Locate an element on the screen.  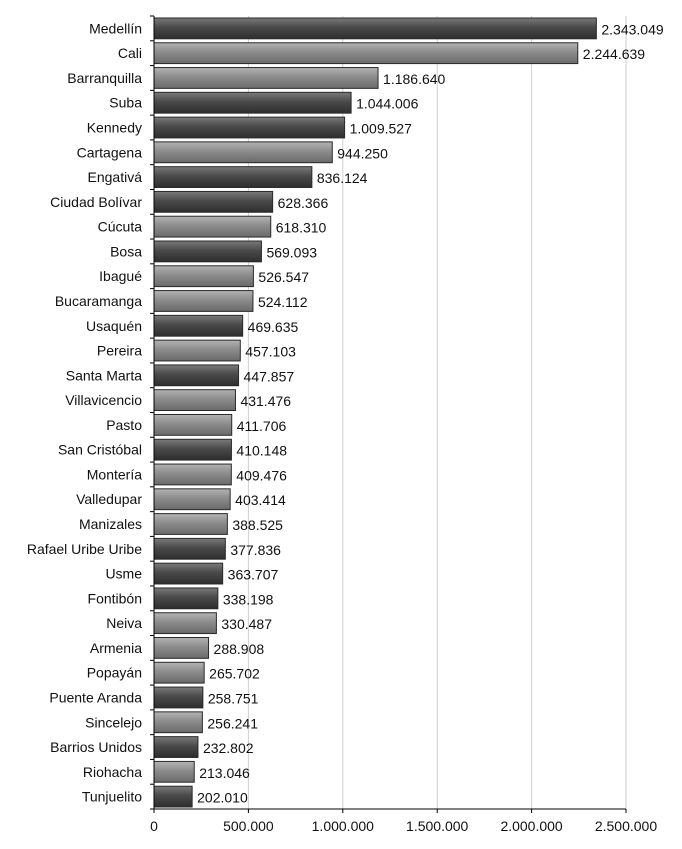
category-label: Pereira is located at coordinates (119, 351).